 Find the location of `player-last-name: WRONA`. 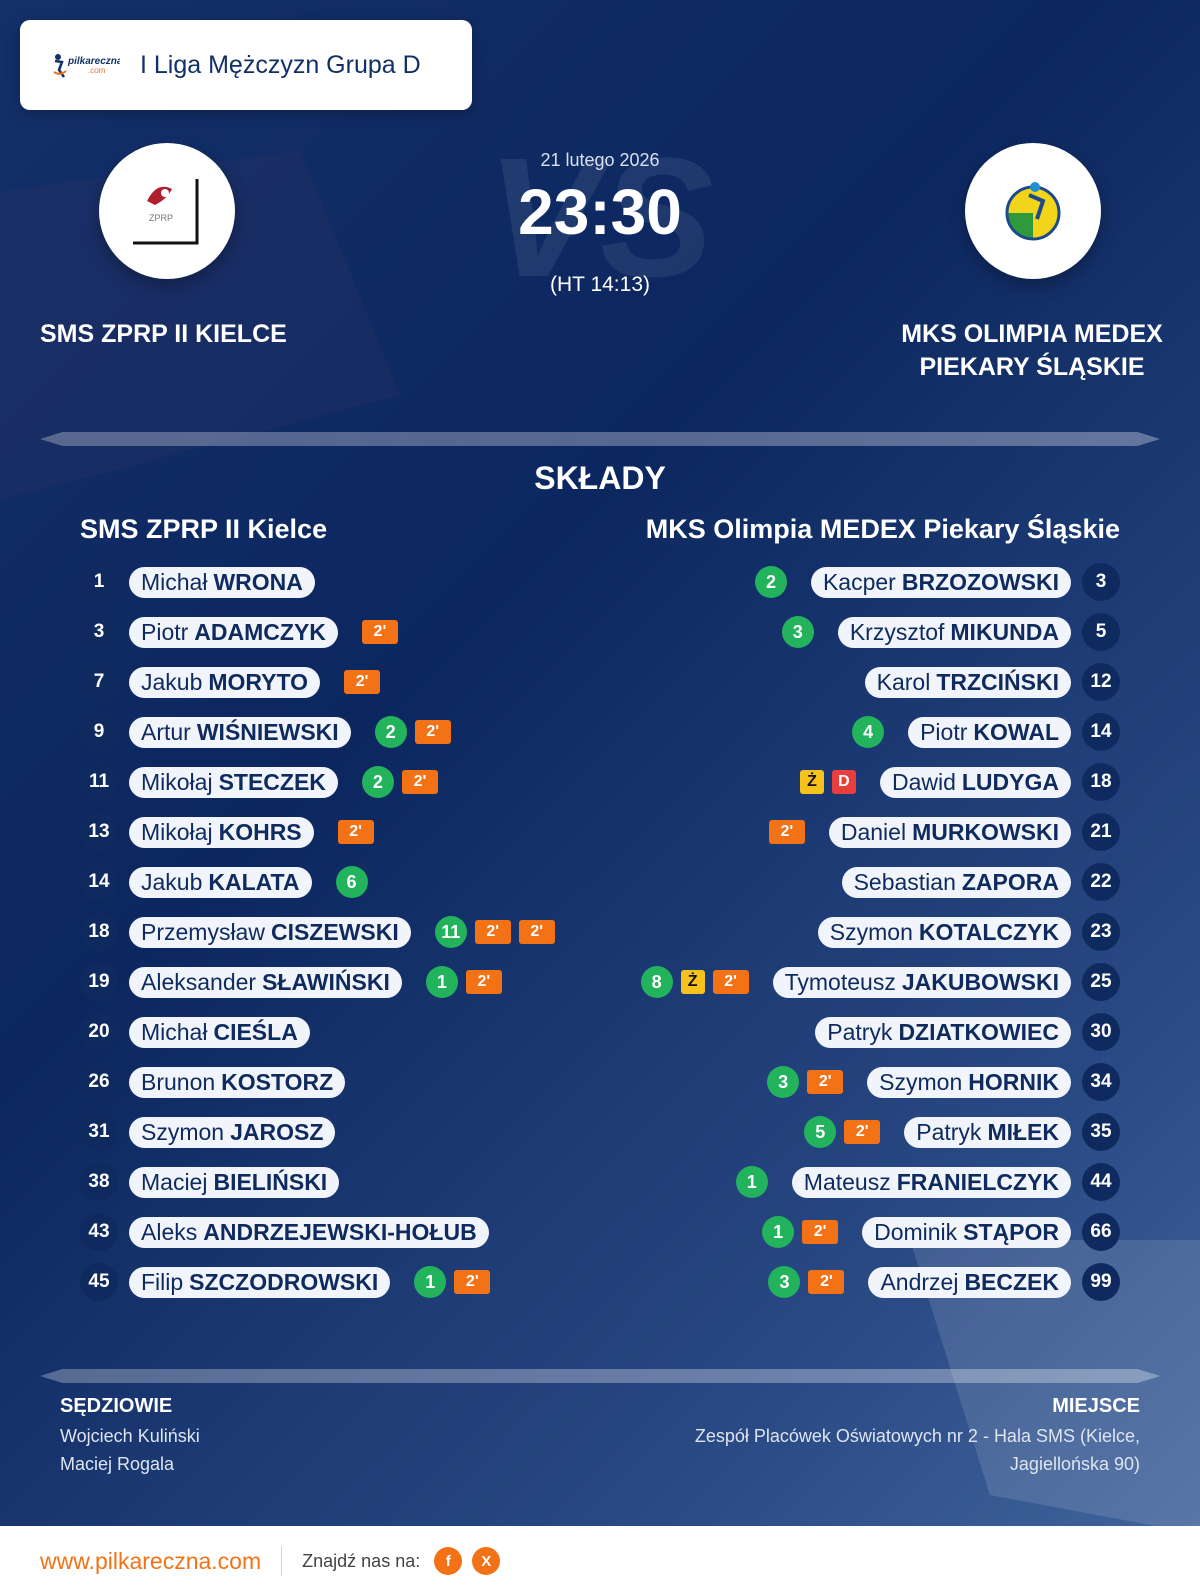

player-last-name: WRONA is located at coordinates (258, 581).